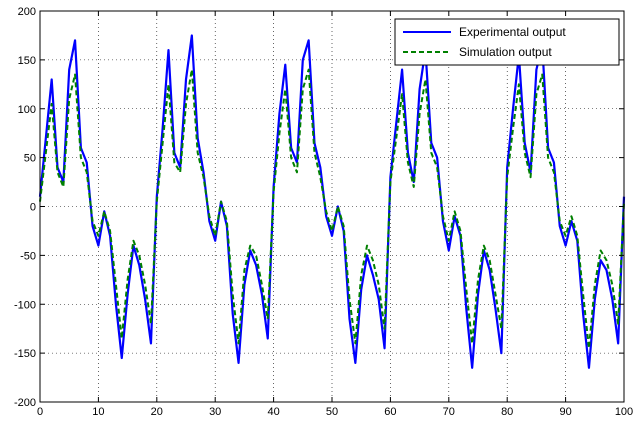  I want to click on x-tick-label: 40, so click(273, 412).